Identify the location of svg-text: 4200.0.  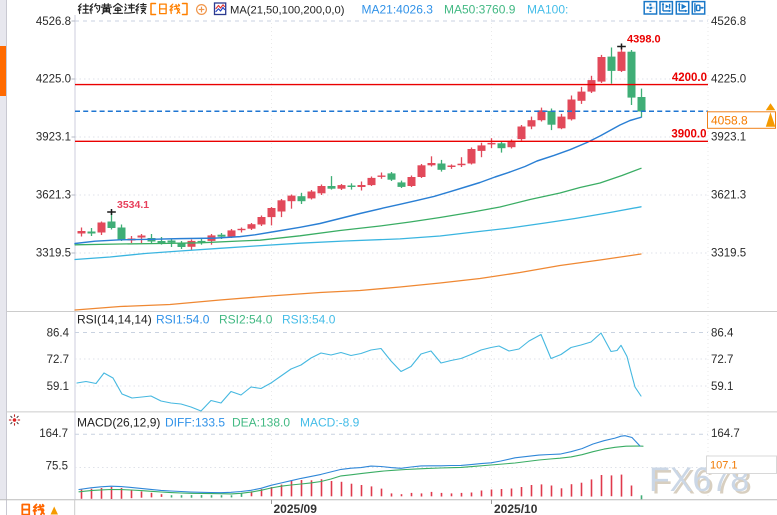
(689, 78).